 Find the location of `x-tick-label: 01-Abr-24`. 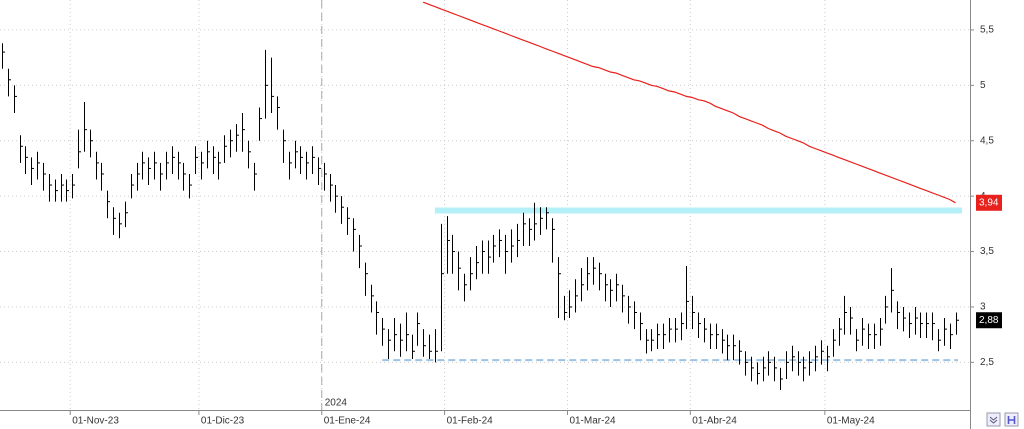

x-tick-label: 01-Abr-24 is located at coordinates (714, 421).